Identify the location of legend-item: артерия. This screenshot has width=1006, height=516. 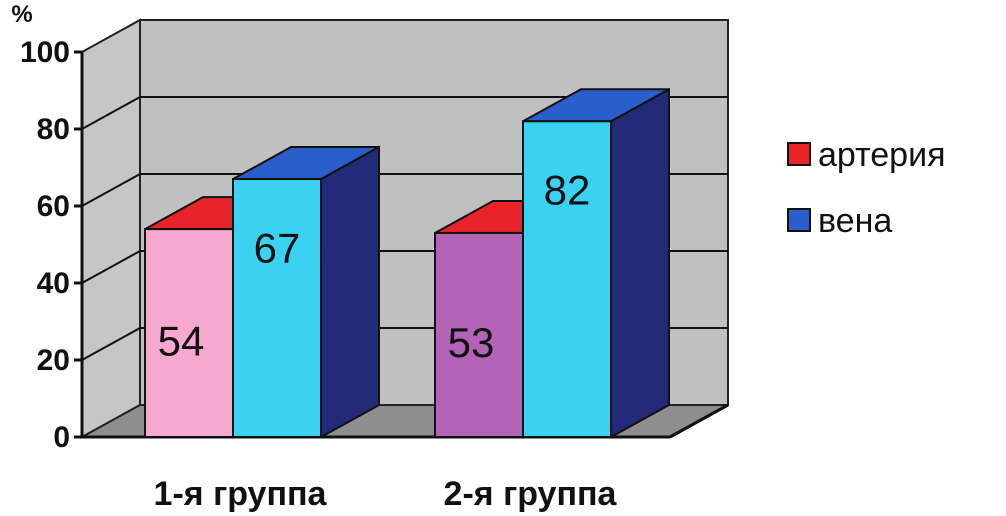
(866, 155).